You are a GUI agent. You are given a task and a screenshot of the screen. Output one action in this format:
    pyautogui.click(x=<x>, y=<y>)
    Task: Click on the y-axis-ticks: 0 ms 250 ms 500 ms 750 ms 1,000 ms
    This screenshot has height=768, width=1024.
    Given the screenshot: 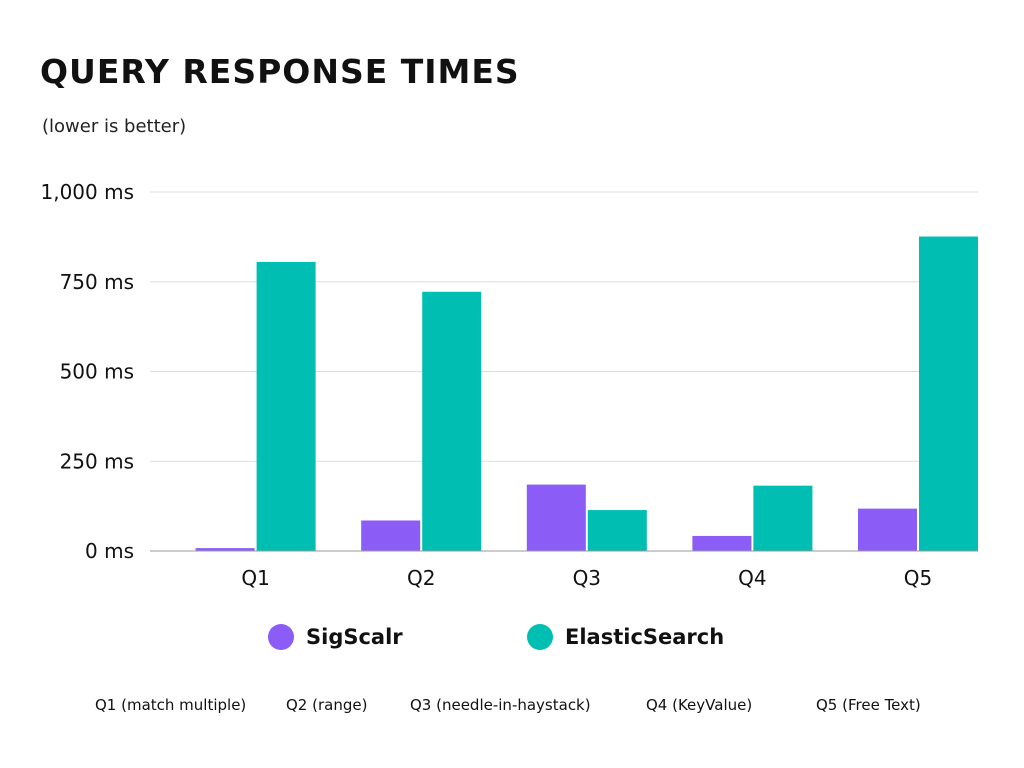 What is the action you would take?
    pyautogui.click(x=87, y=371)
    